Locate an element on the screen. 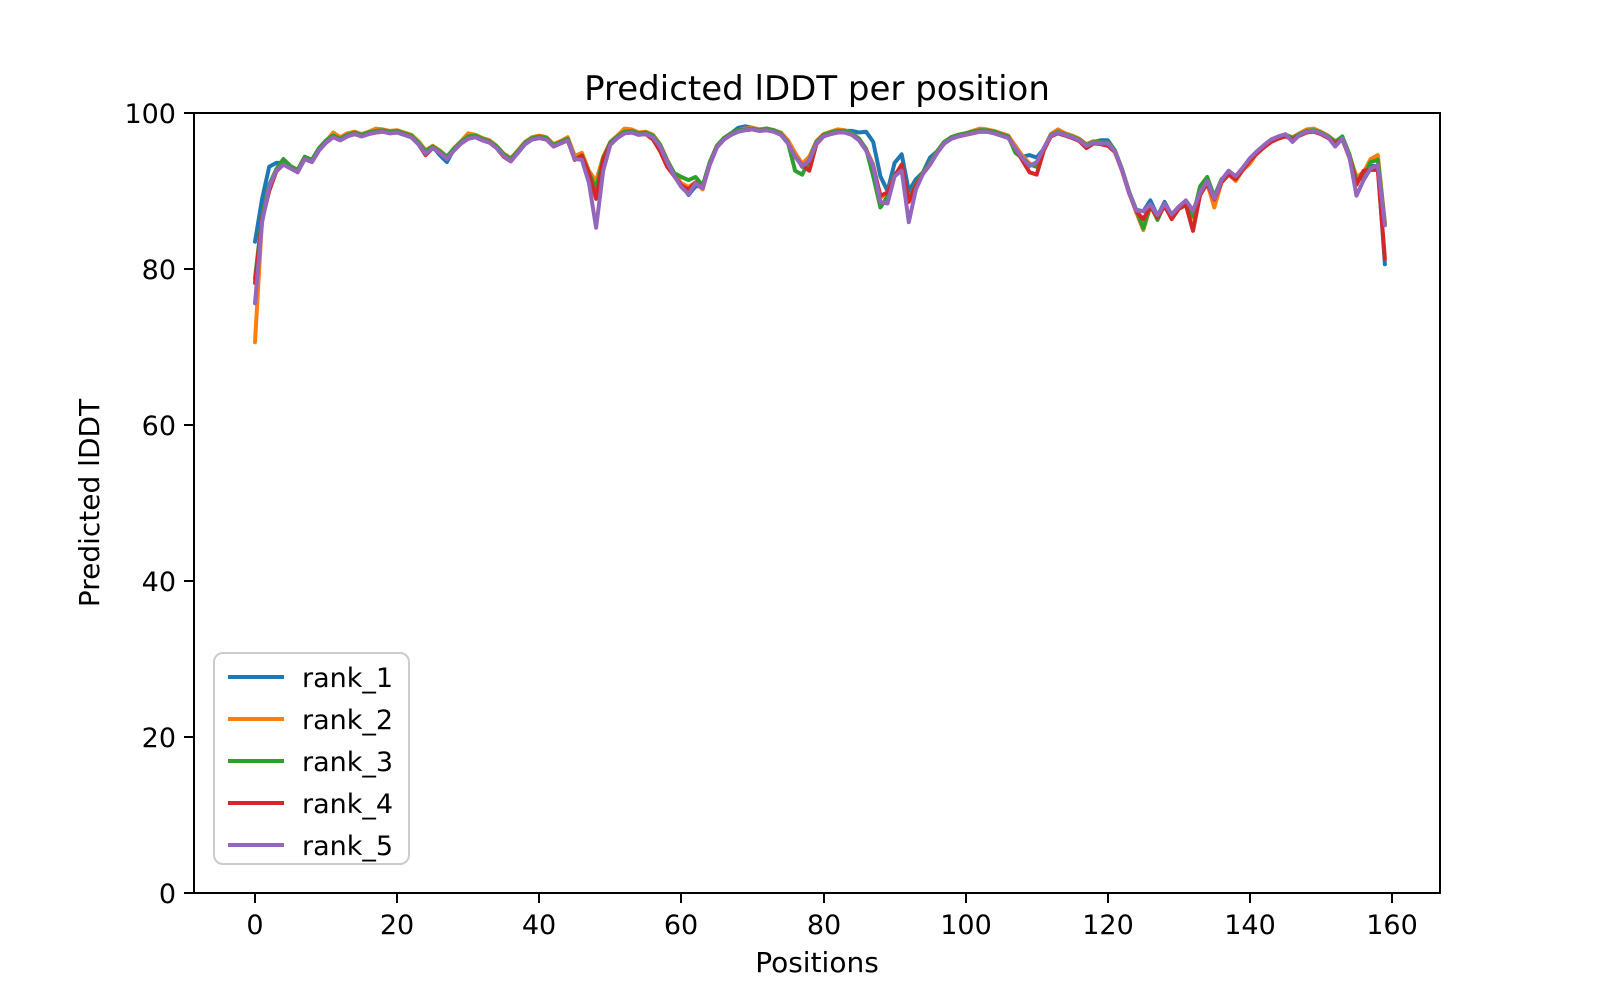 The image size is (1600, 1005). x-tick-label-80: 80 is located at coordinates (824, 925).